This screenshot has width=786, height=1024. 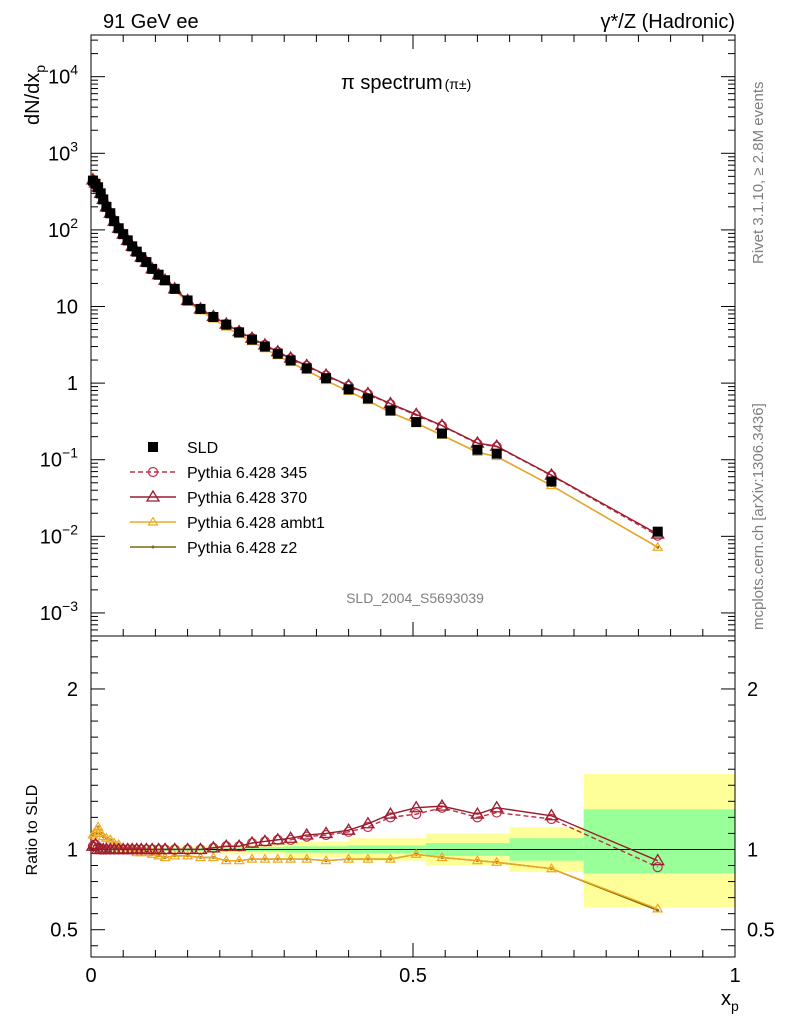 What do you see at coordinates (153, 521) in the screenshot?
I see `legend-marker-pythia-6-428-ambt1` at bounding box center [153, 521].